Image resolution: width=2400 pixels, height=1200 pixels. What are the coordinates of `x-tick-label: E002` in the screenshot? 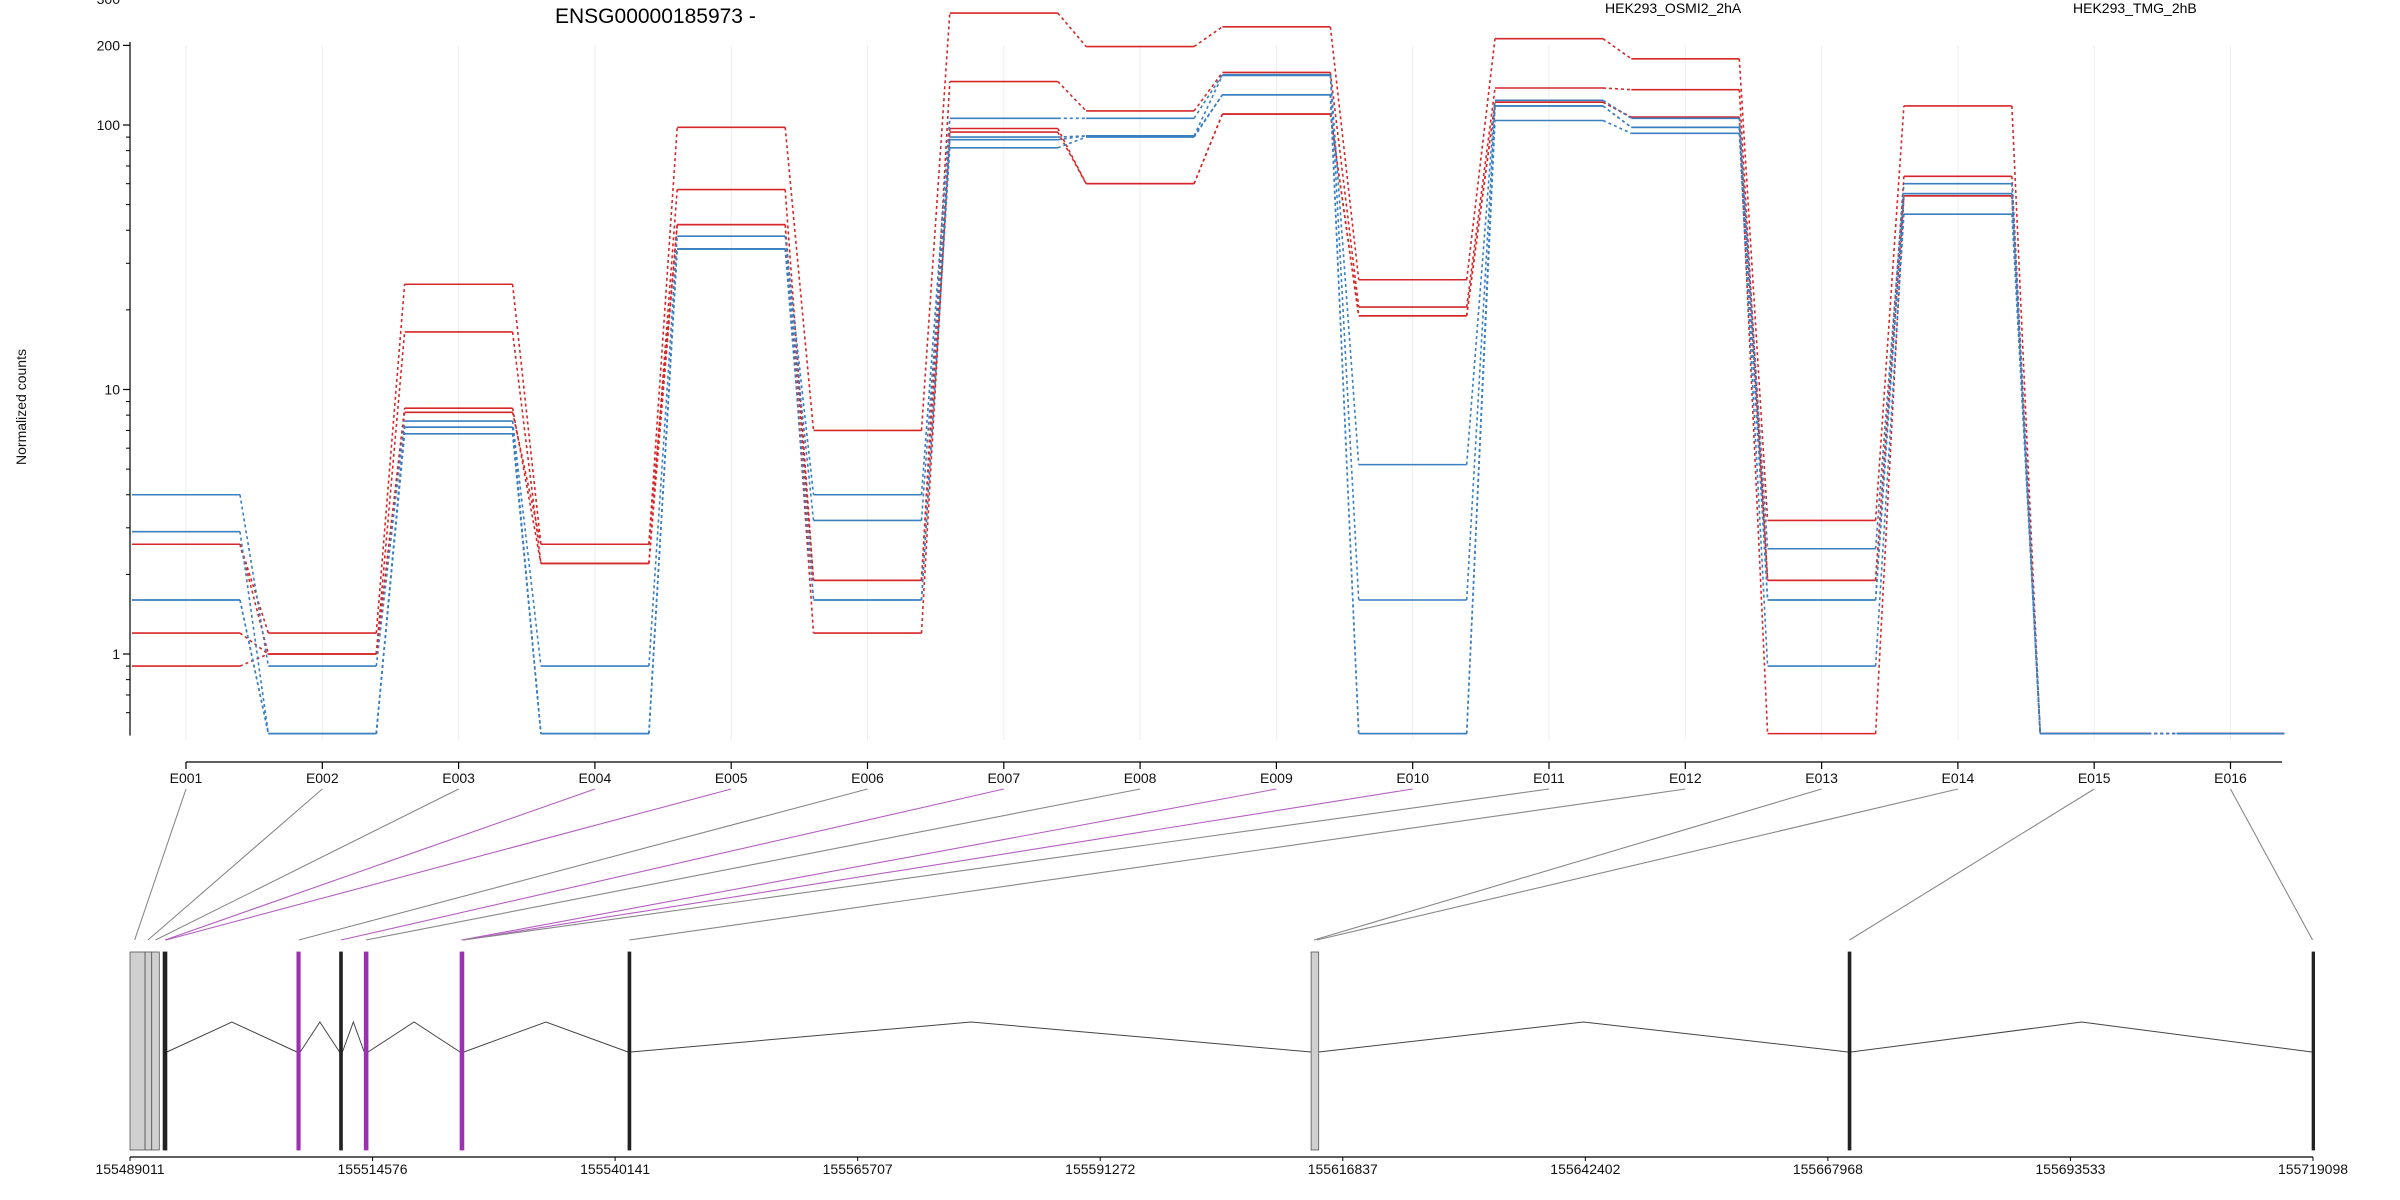 It's located at (322, 778).